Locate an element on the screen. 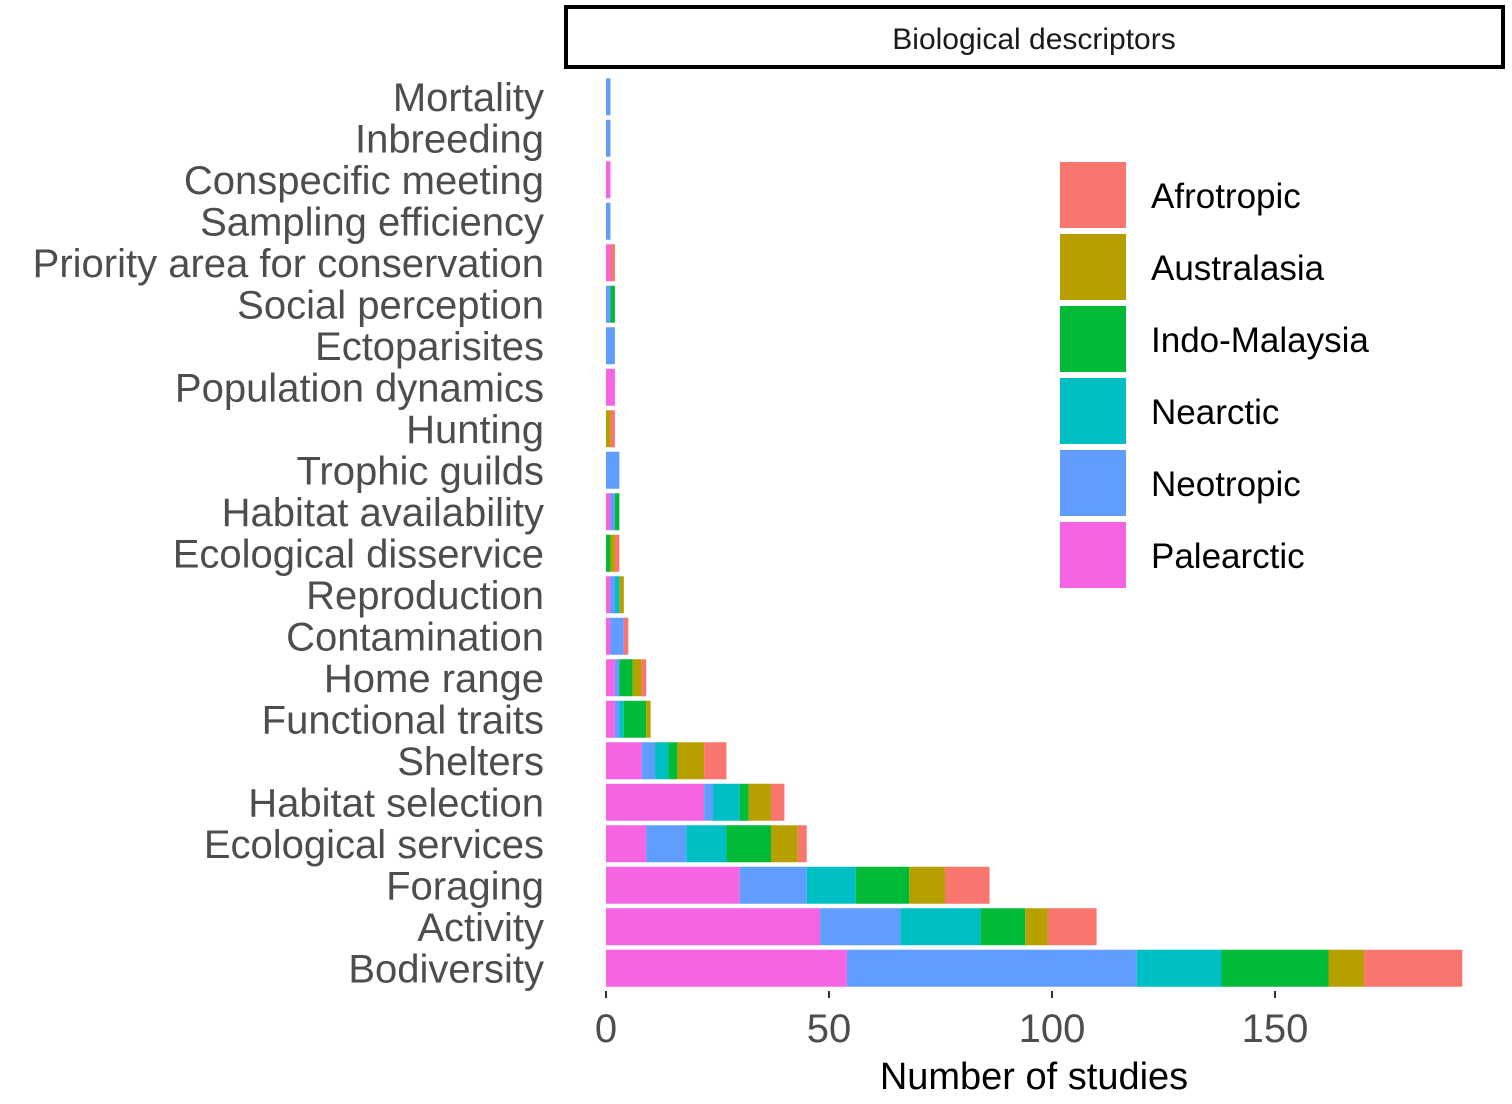 The width and height of the screenshot is (1512, 1104). bar-sampling-efficiency-neotropic is located at coordinates (608, 221).